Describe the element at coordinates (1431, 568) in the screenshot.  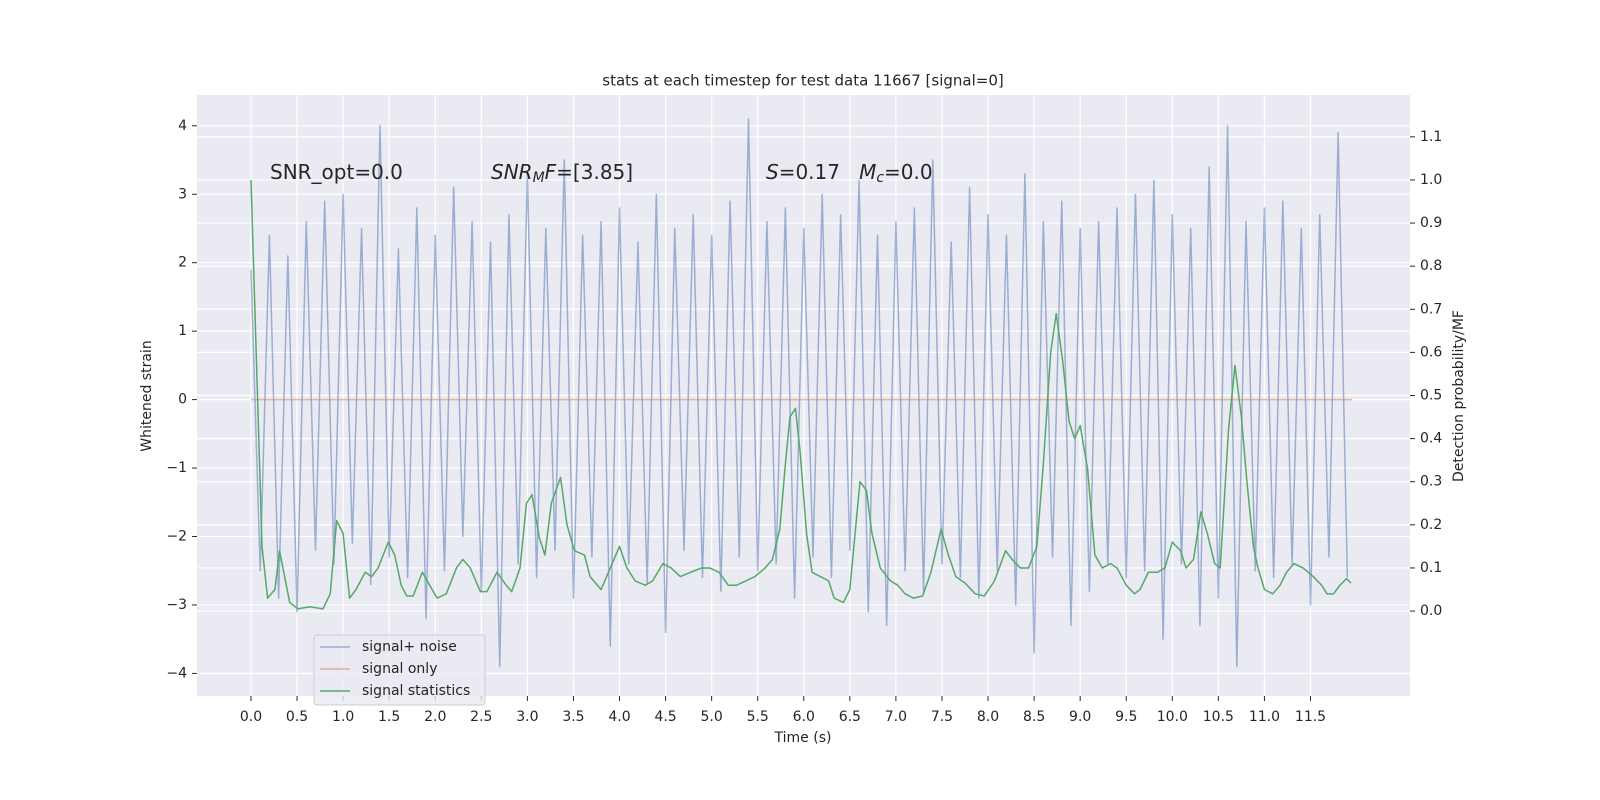
I see `y2-tick-label: 0.1` at that location.